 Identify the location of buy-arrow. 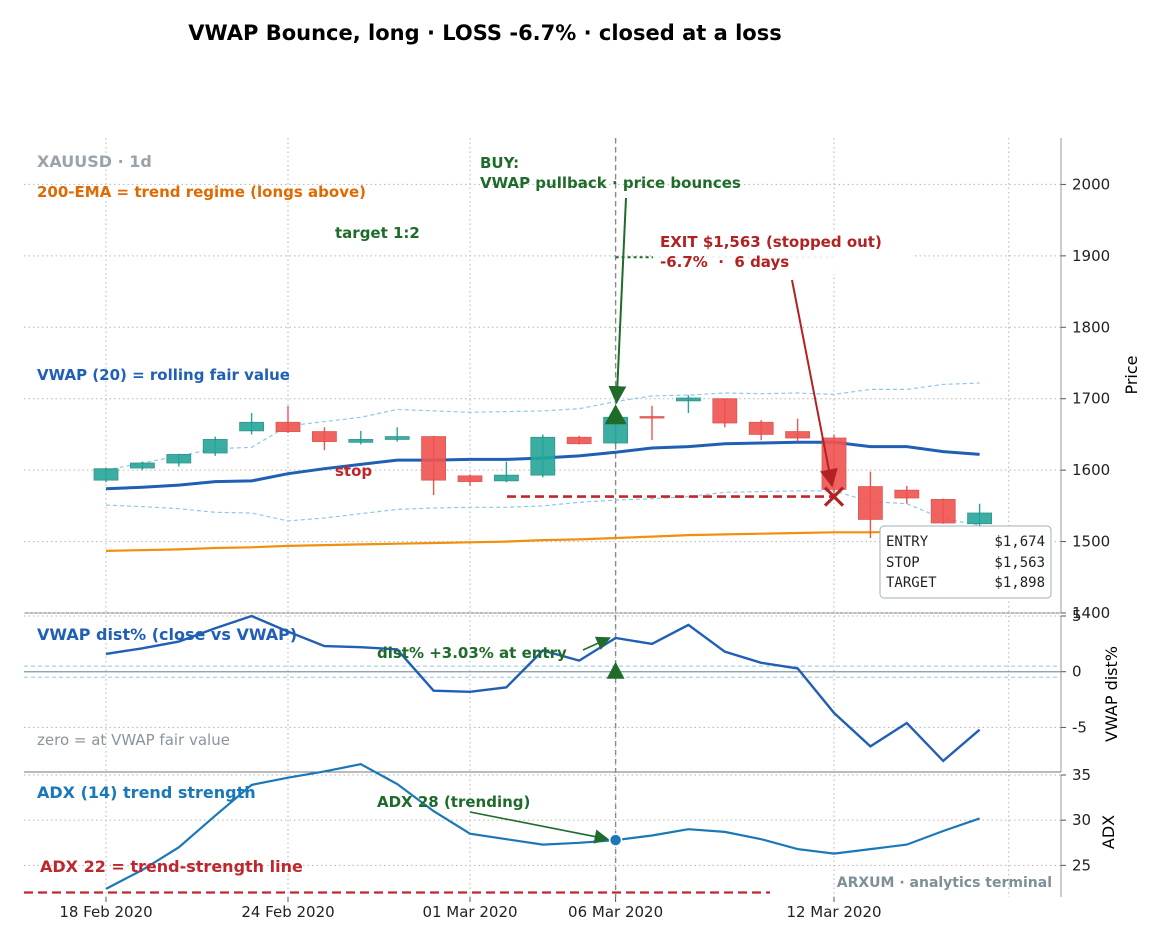
(617, 301).